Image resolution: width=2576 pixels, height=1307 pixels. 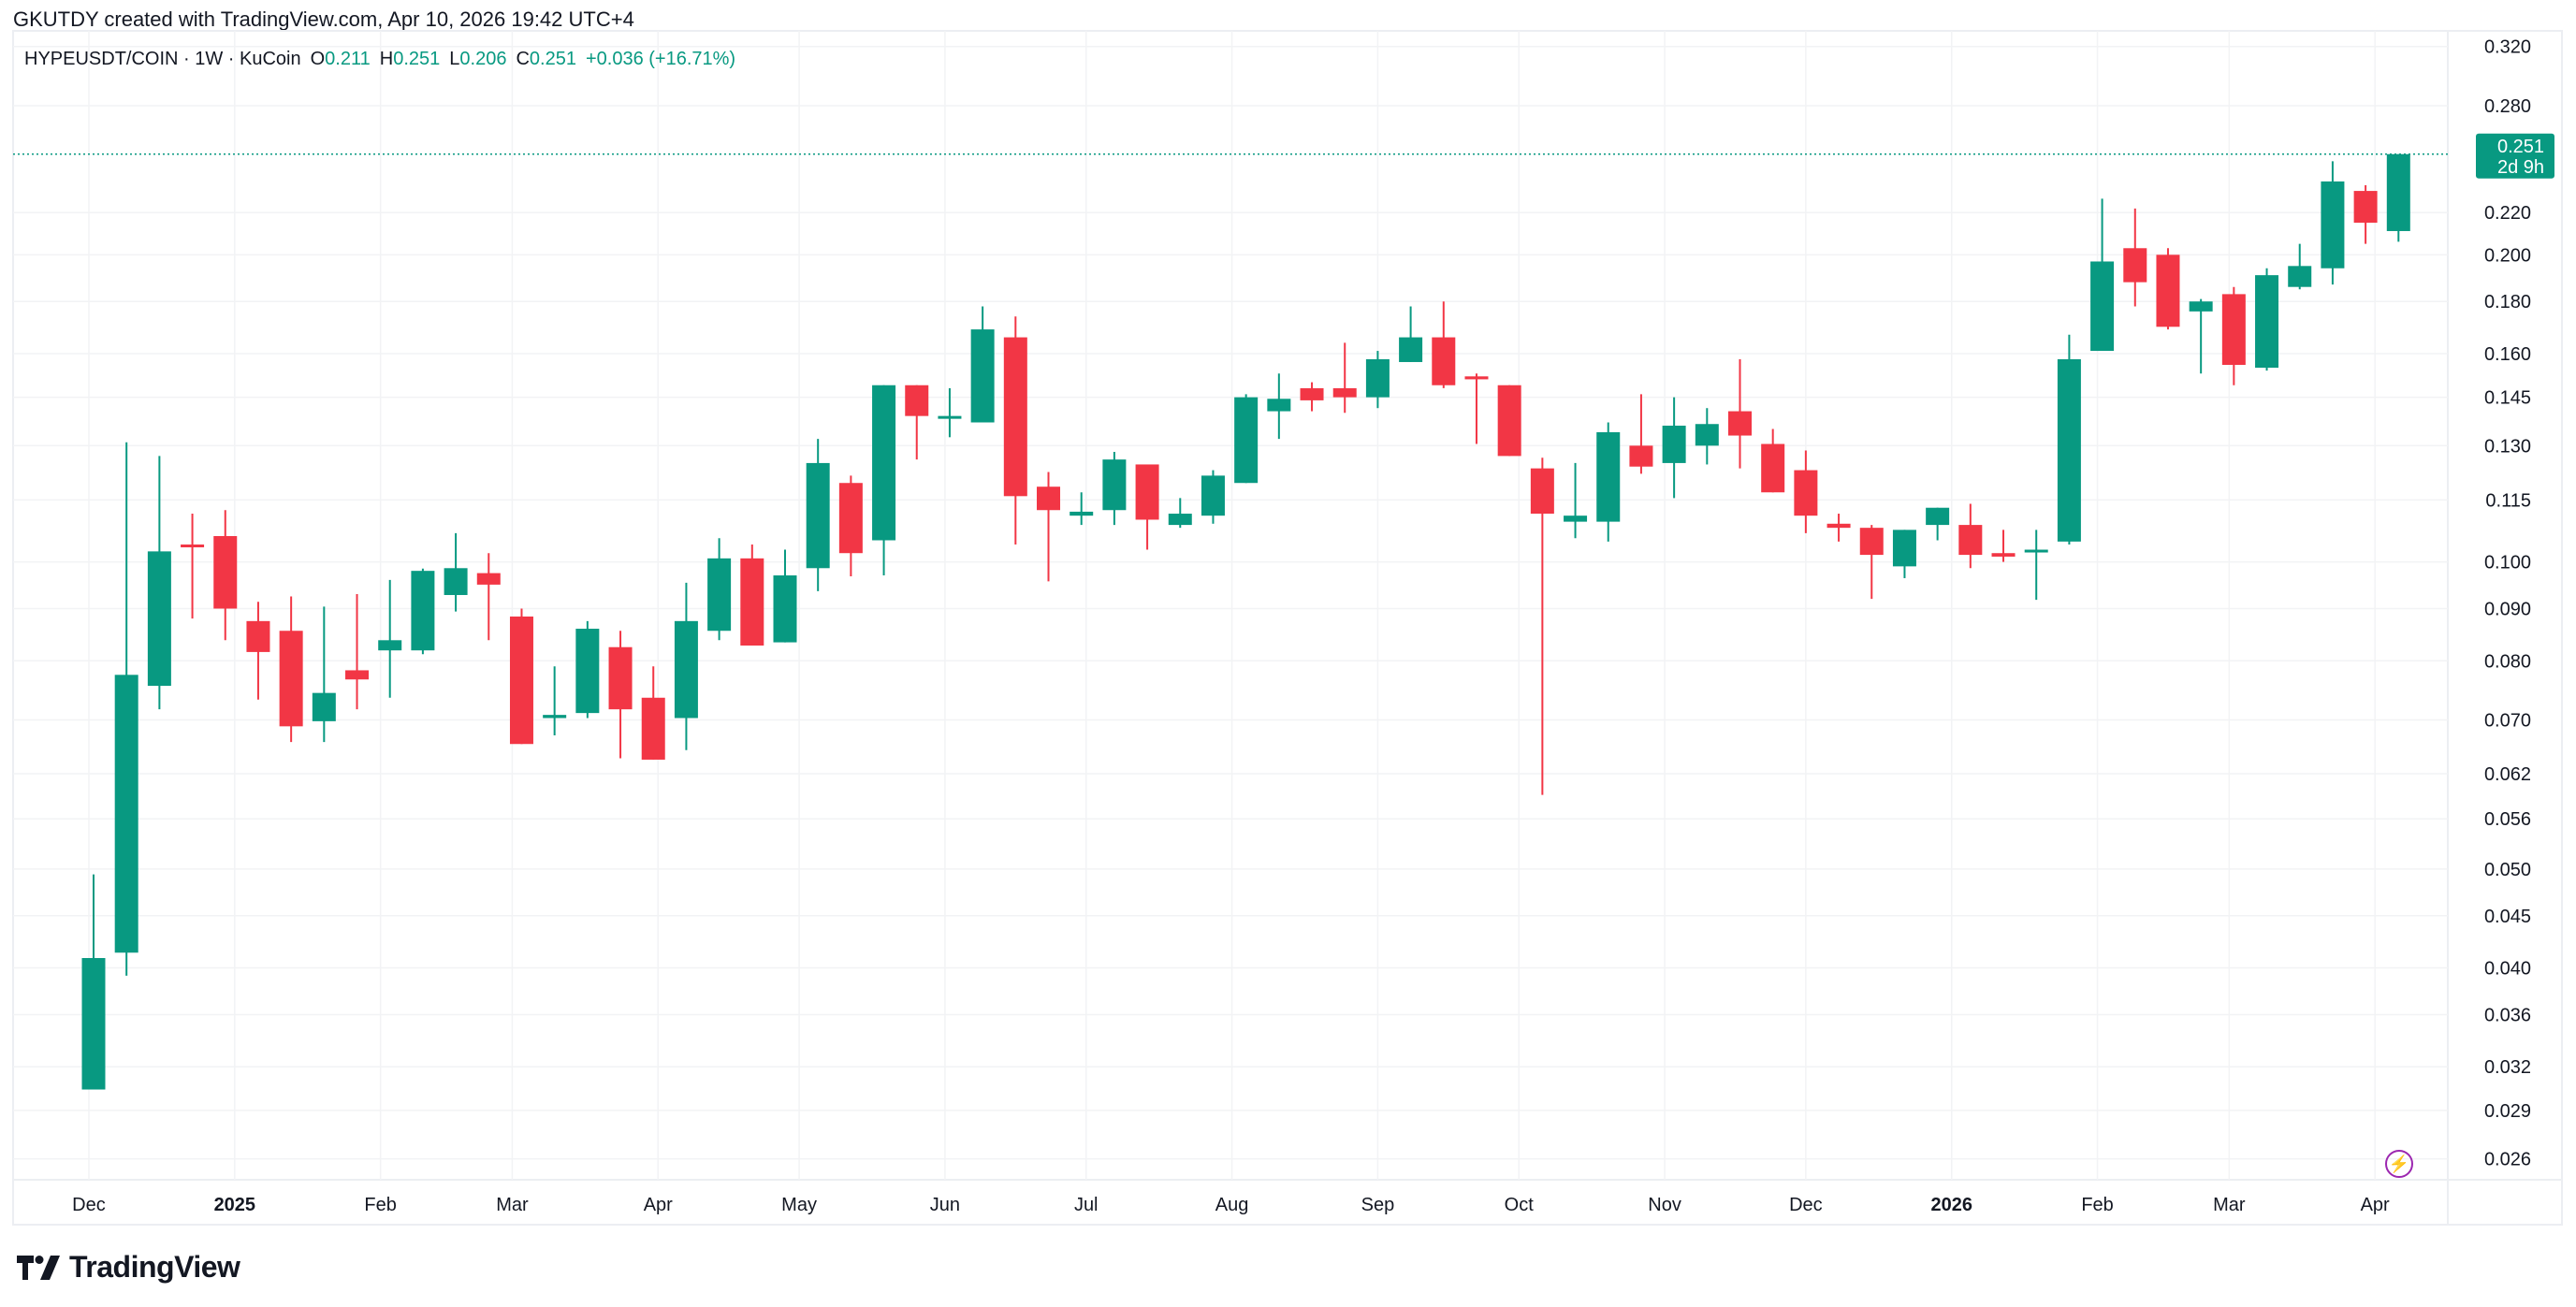 What do you see at coordinates (386, 59) in the screenshot?
I see `high-label: H` at bounding box center [386, 59].